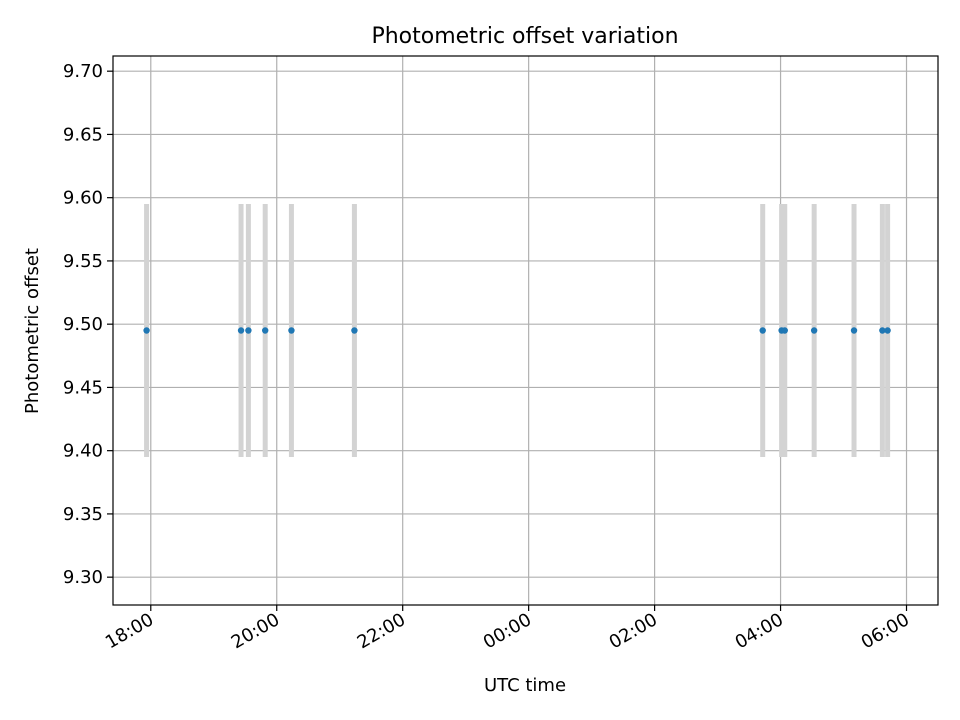  I want to click on y-axis-label: Photometric offset, so click(32, 331).